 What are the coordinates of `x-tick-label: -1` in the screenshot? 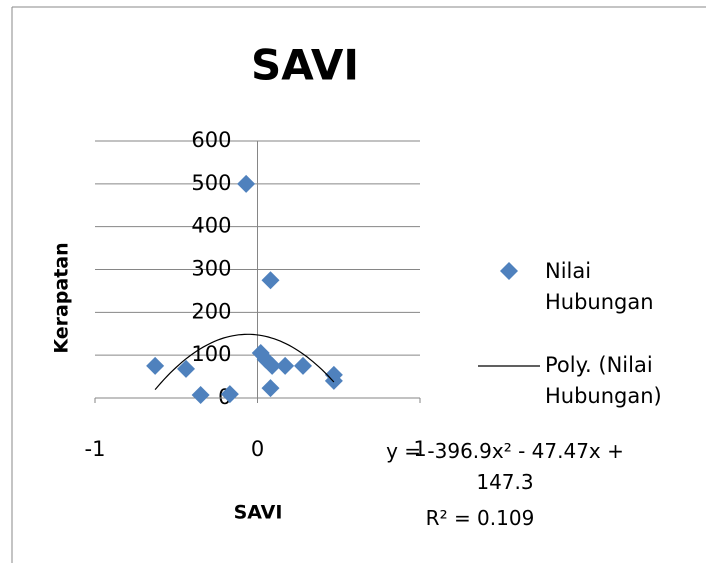 It's located at (95, 449).